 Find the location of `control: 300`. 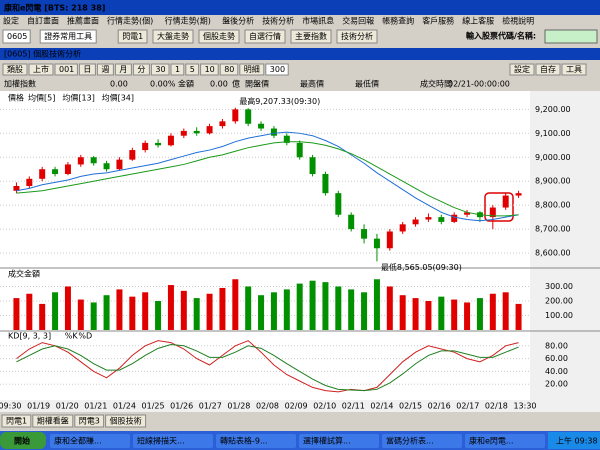

control: 300 is located at coordinates (277, 69).